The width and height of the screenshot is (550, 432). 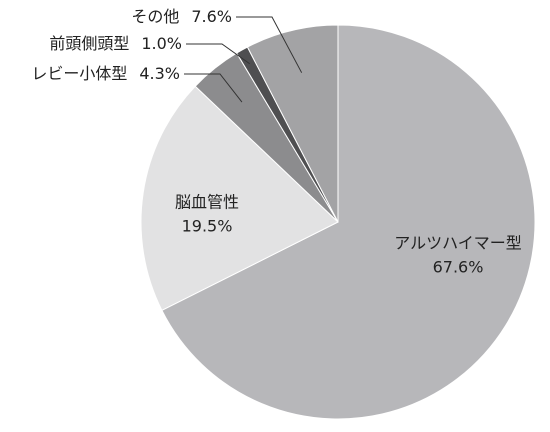 I want to click on slice-name: レビー小体型, so click(x=79, y=73).